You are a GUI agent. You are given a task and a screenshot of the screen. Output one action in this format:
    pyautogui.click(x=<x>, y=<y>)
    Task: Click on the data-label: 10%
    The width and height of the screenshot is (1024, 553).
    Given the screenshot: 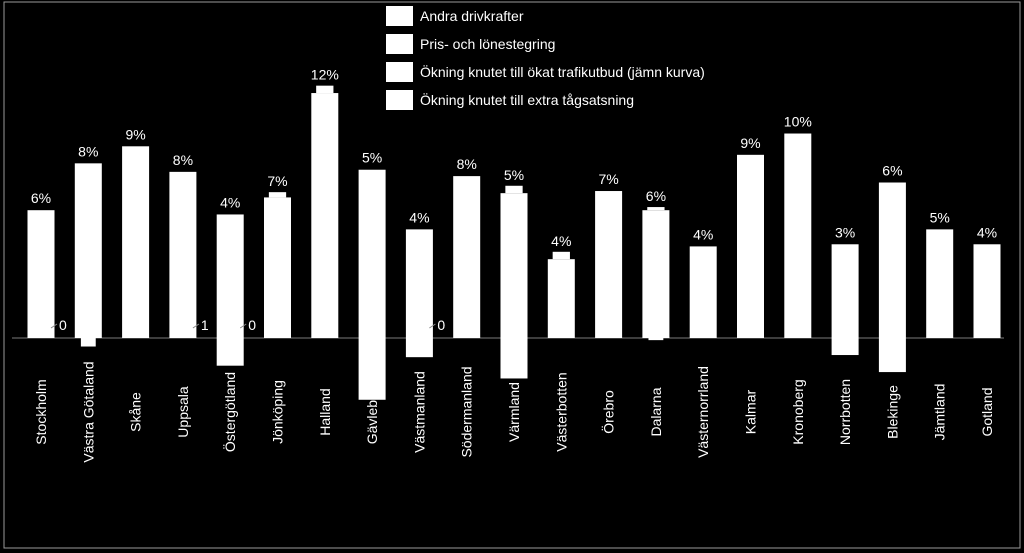 What is the action you would take?
    pyautogui.click(x=798, y=122)
    